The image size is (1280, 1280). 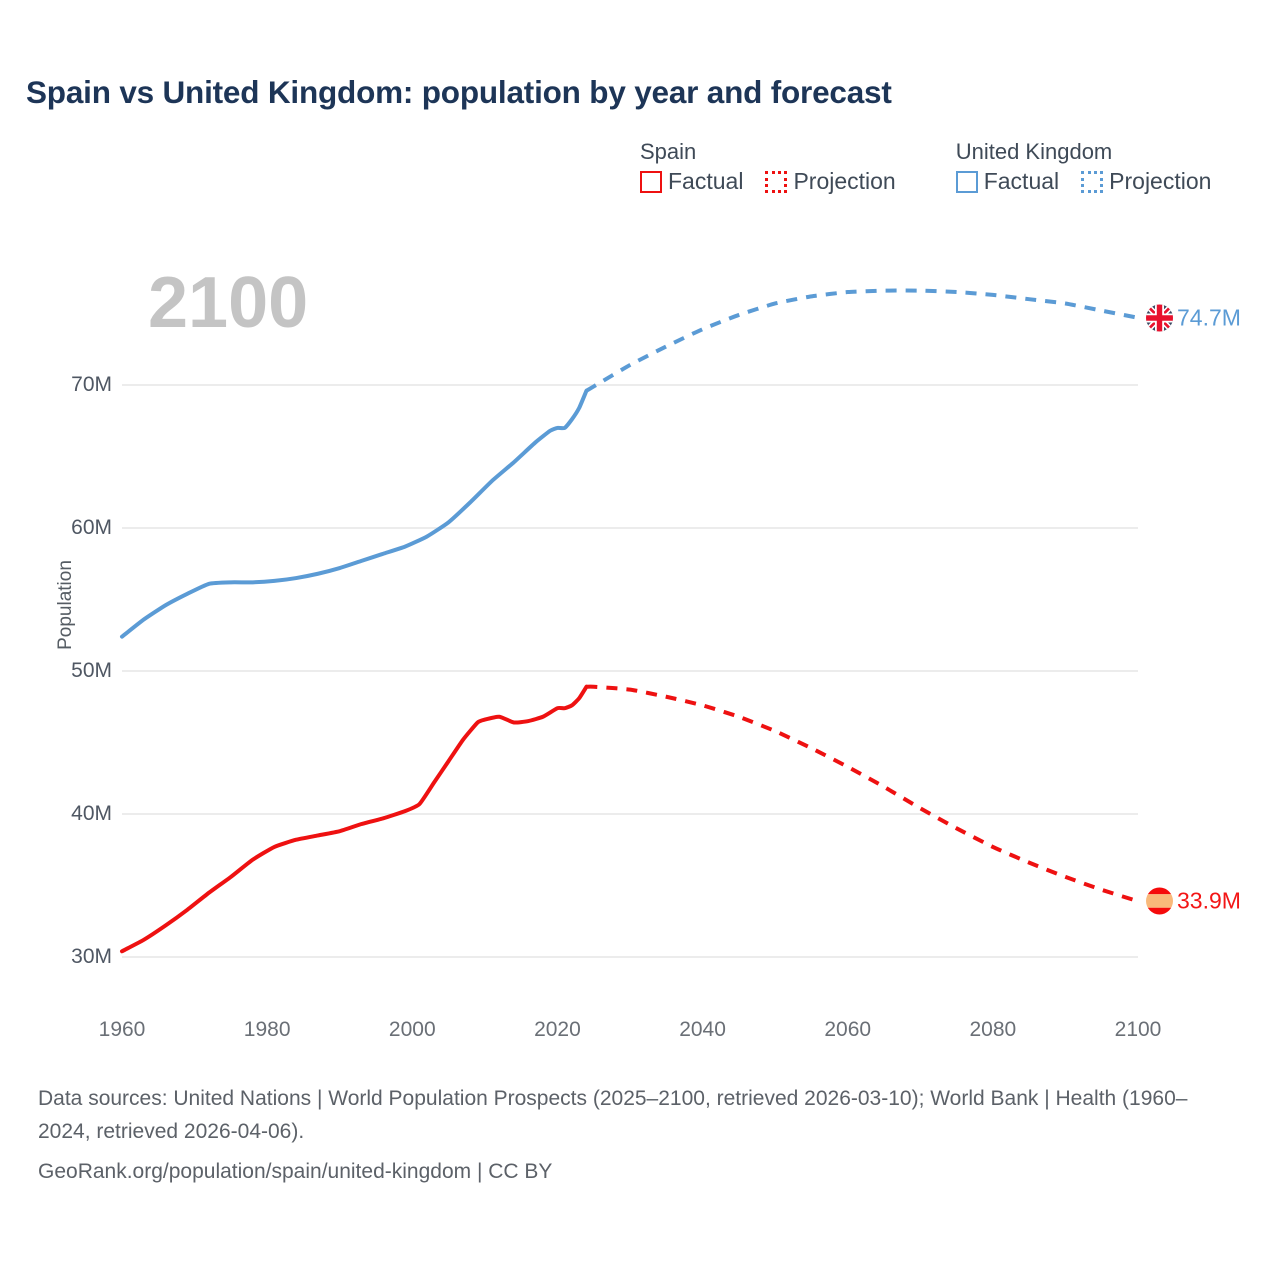 What do you see at coordinates (1160, 181) in the screenshot?
I see `legend-label-uk-projection: Projection` at bounding box center [1160, 181].